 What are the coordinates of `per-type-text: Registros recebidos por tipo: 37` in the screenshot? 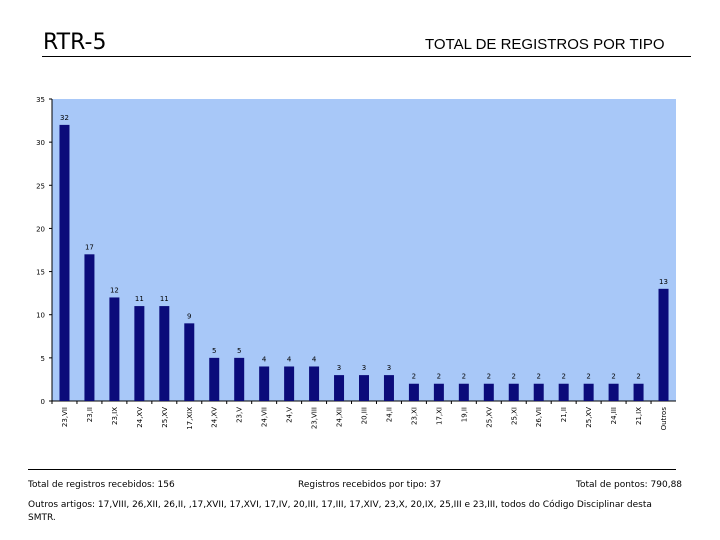 It's located at (370, 485).